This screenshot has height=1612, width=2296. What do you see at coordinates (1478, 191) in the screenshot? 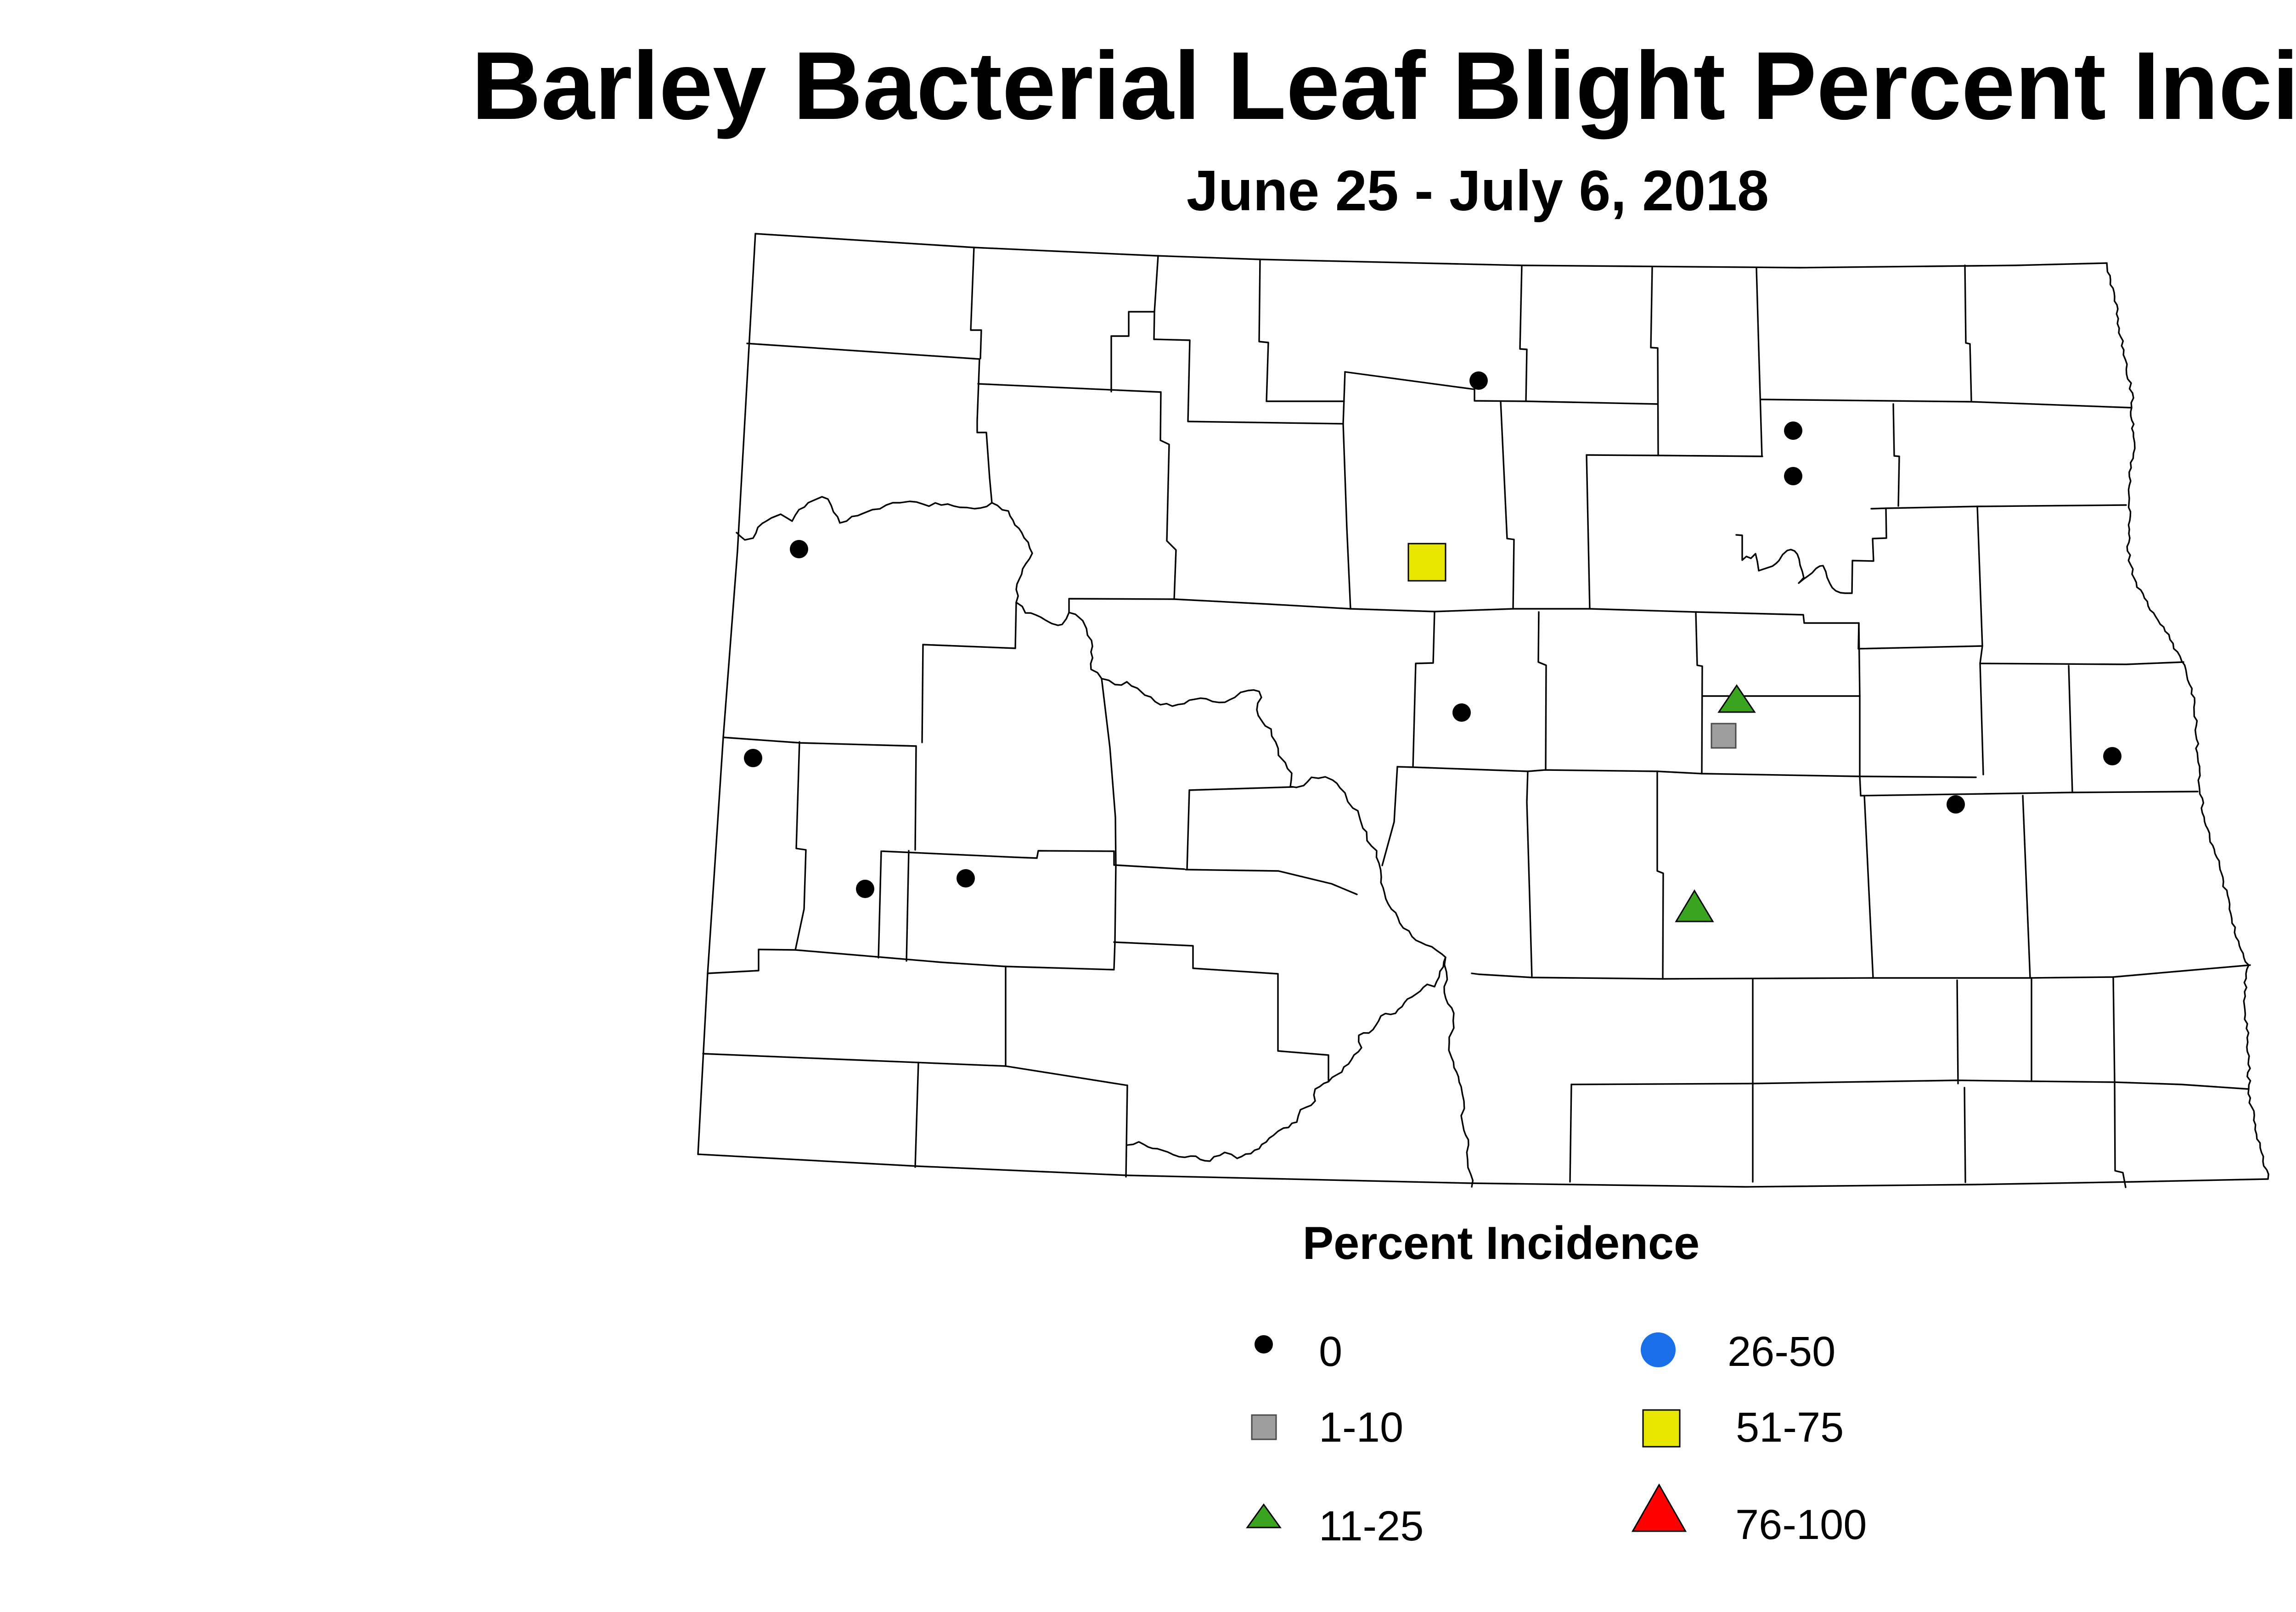
I see `svg-text: June 25 - July 6, 2018` at bounding box center [1478, 191].